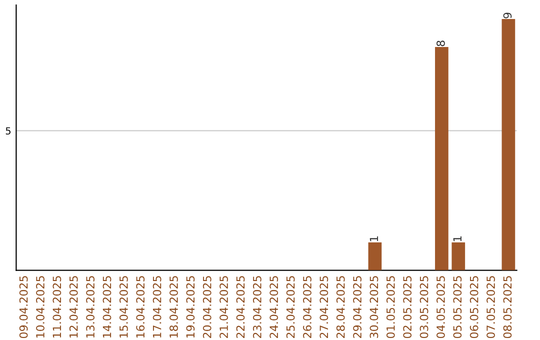  Describe the element at coordinates (440, 307) in the screenshot. I see `x-tick-label: 04.05.2025` at that location.